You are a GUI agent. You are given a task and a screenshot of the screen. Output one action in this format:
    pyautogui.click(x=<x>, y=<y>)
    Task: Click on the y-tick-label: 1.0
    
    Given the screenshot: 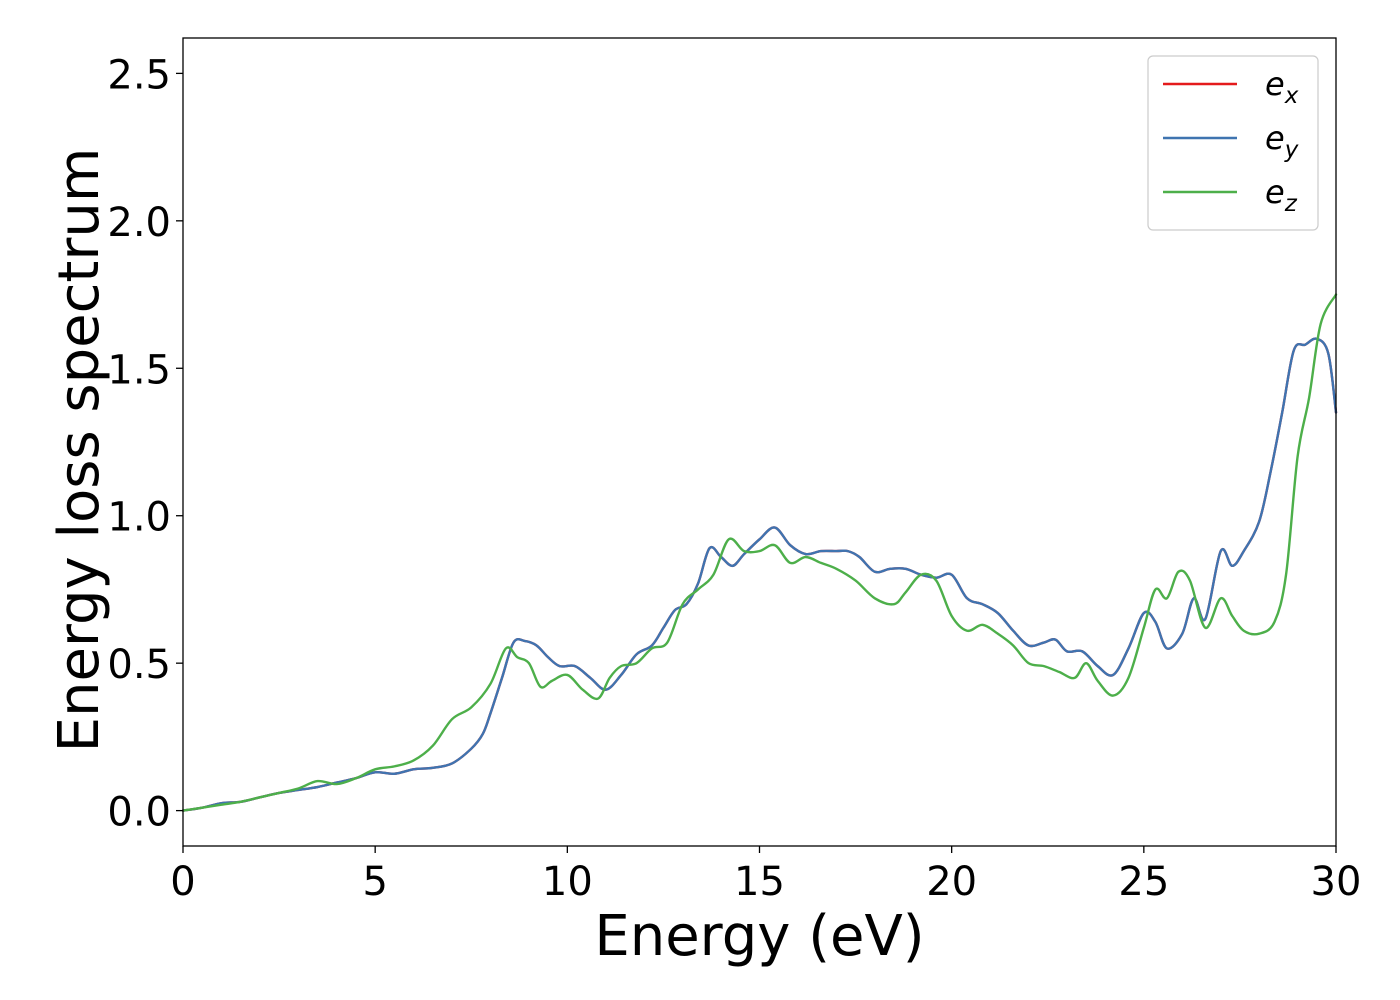 What is the action you would take?
    pyautogui.click(x=139, y=518)
    